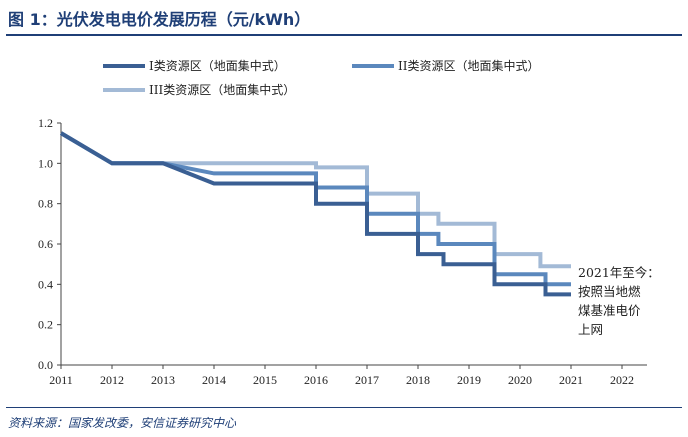 This screenshot has width=688, height=437. What do you see at coordinates (122, 423) in the screenshot?
I see `source-note: 资料来源：国家发改委，安信证券研究中心` at bounding box center [122, 423].